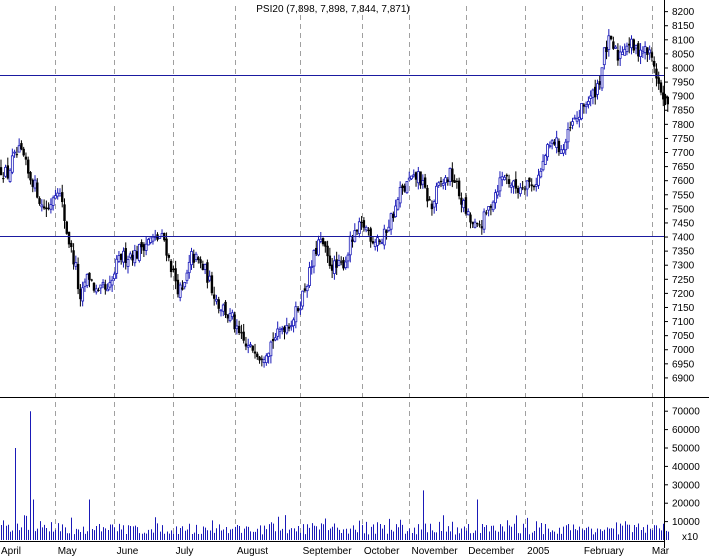 The width and height of the screenshot is (709, 556). I want to click on x-label-february: February, so click(604, 551).